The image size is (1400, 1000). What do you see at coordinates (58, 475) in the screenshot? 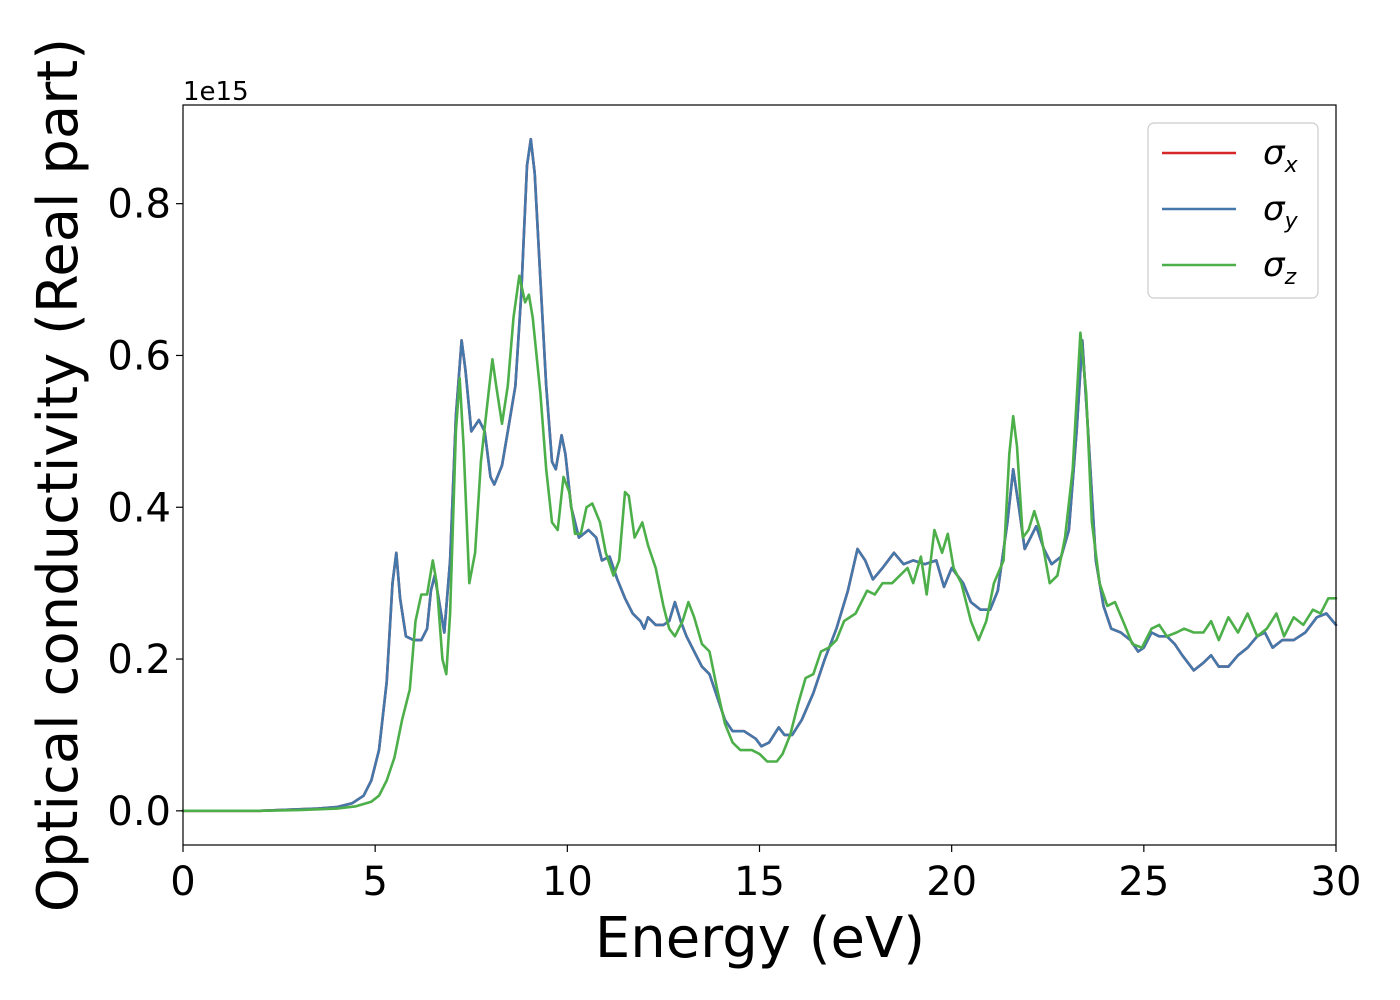
I see `y-axis-title: Optical conductivity (Real part)` at bounding box center [58, 475].